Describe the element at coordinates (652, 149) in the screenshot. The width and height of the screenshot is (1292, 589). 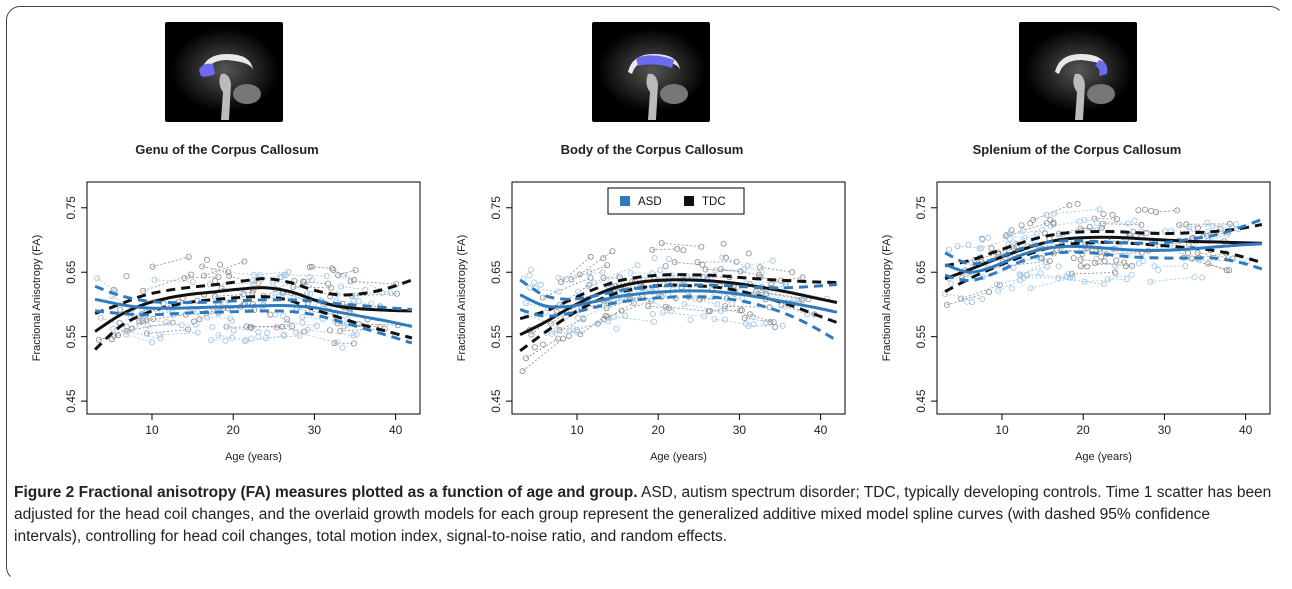
I see `panel-title: Body of the Corpus Callosum` at that location.